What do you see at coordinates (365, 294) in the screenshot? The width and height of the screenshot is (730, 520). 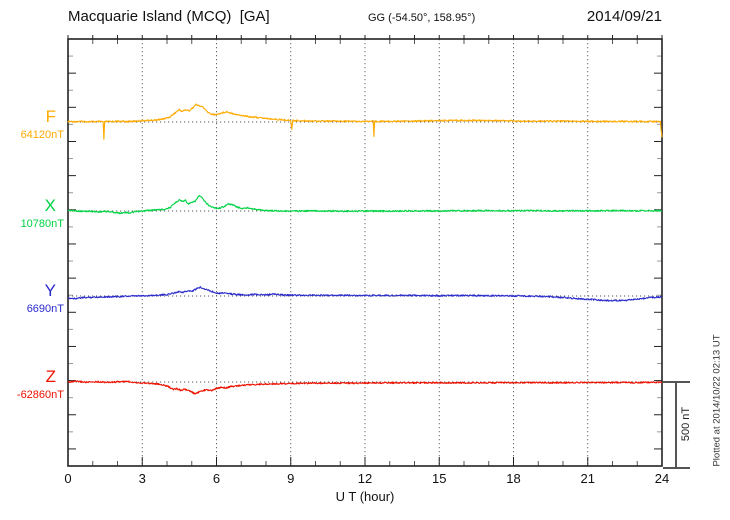 I see `trace-Y` at bounding box center [365, 294].